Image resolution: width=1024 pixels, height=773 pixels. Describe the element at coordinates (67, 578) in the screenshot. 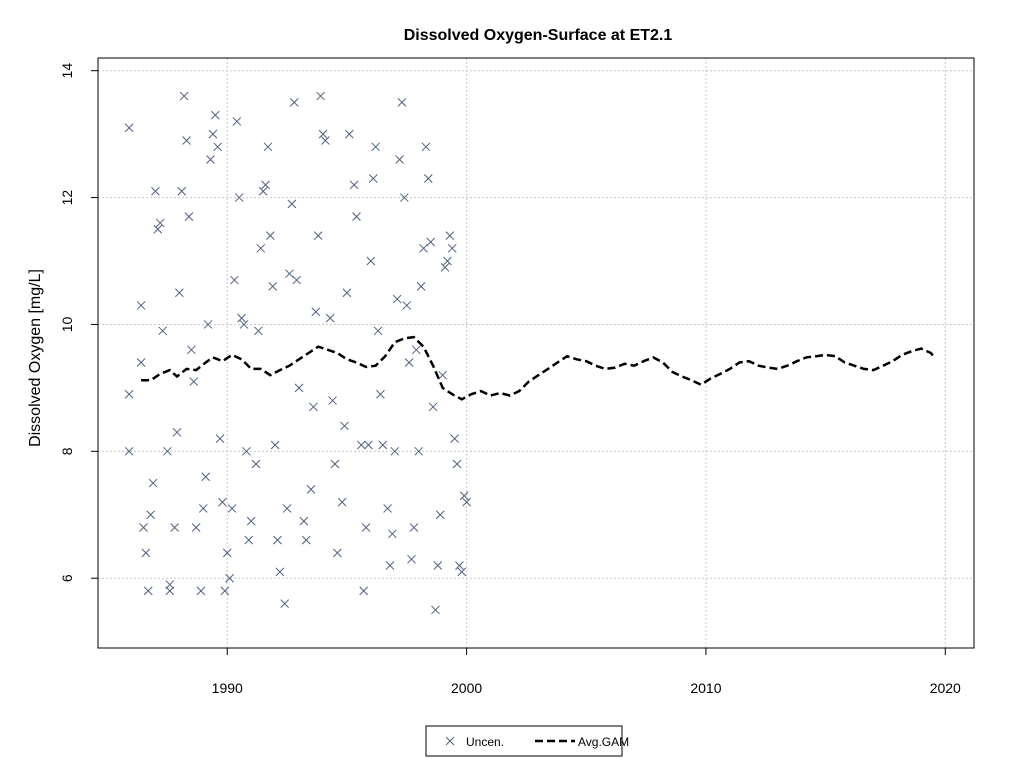

I see `y-tick-label: 6` at that location.